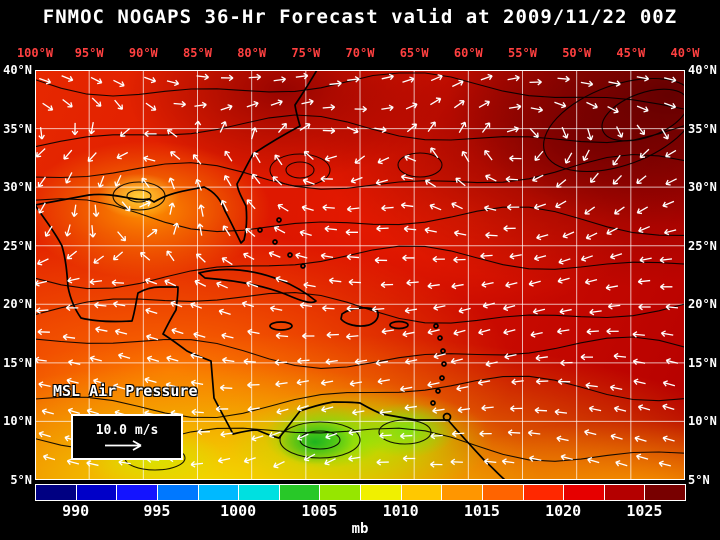 This screenshot has width=720, height=540. What do you see at coordinates (644, 511) in the screenshot?
I see `colorbar-tick-label: 1025` at bounding box center [644, 511].